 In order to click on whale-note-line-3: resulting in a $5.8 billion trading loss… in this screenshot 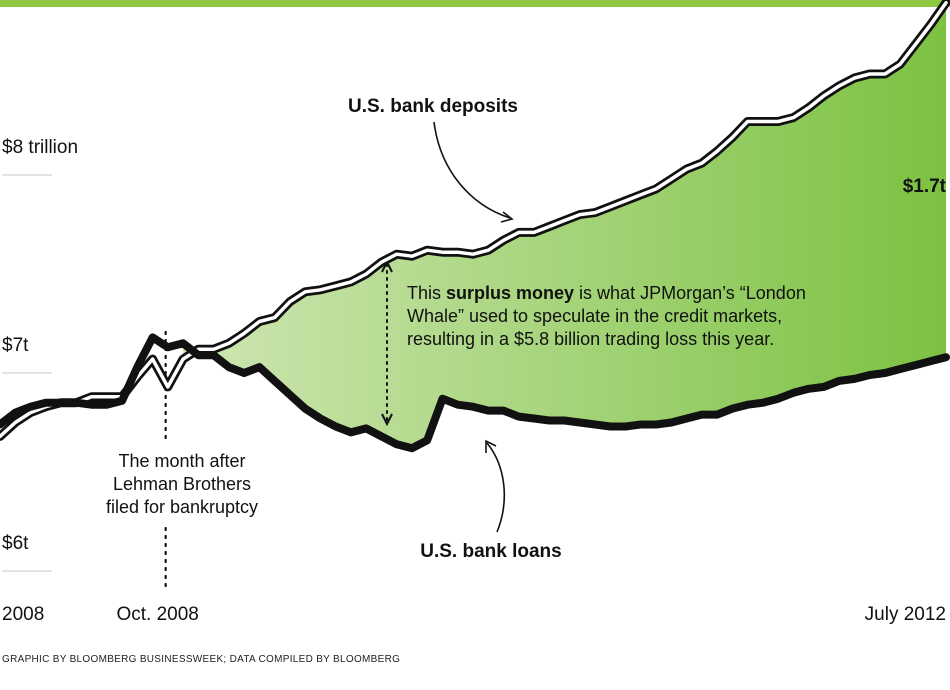, I will do `click(590, 339)`.